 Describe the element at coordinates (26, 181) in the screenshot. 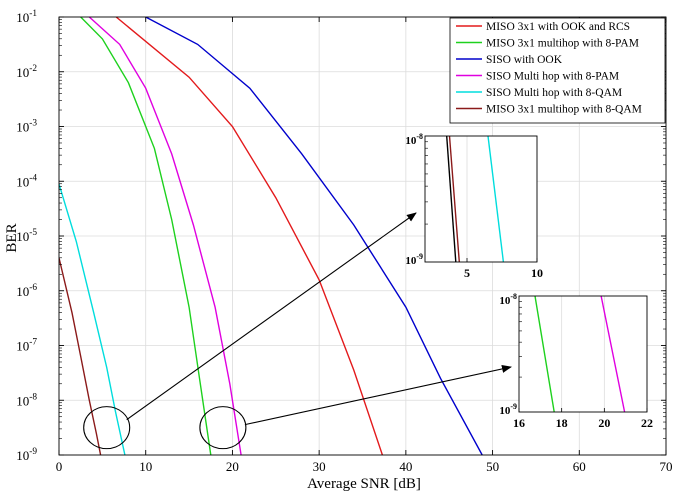

I see `y-tick-label: 10⁻⁴` at that location.